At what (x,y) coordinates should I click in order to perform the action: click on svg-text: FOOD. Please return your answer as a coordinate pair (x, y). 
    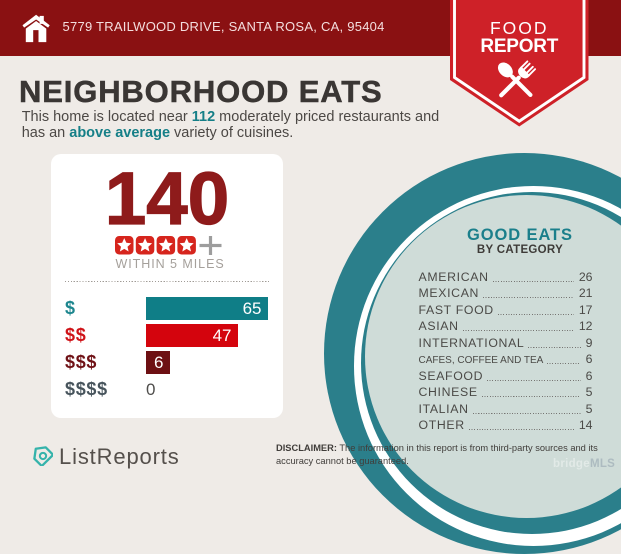
    Looking at the image, I should click on (519, 28).